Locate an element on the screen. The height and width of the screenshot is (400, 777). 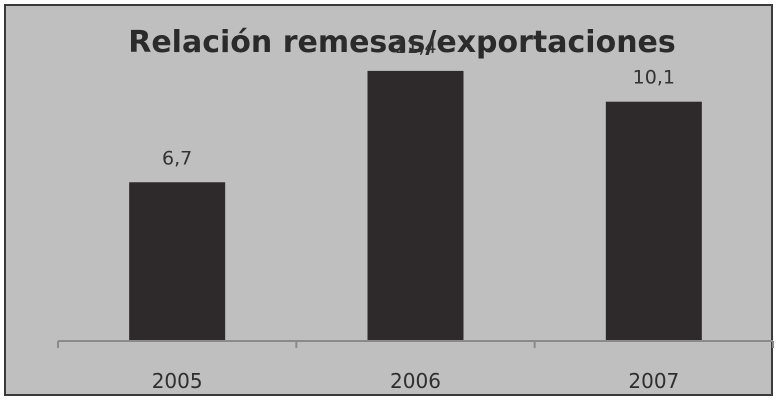
x-axis-ticks is located at coordinates (415, 344).